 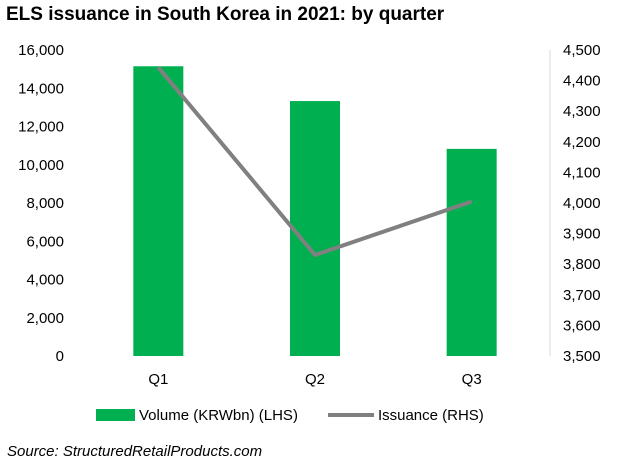 What do you see at coordinates (41, 50) in the screenshot?
I see `left-tick-label: 16,000` at bounding box center [41, 50].